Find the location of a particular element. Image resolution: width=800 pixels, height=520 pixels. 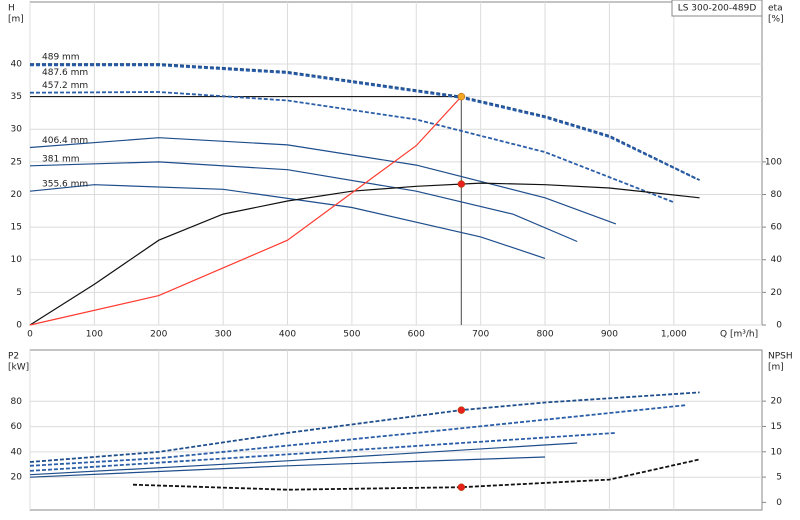

x-tick-label: 200 is located at coordinates (158, 335).